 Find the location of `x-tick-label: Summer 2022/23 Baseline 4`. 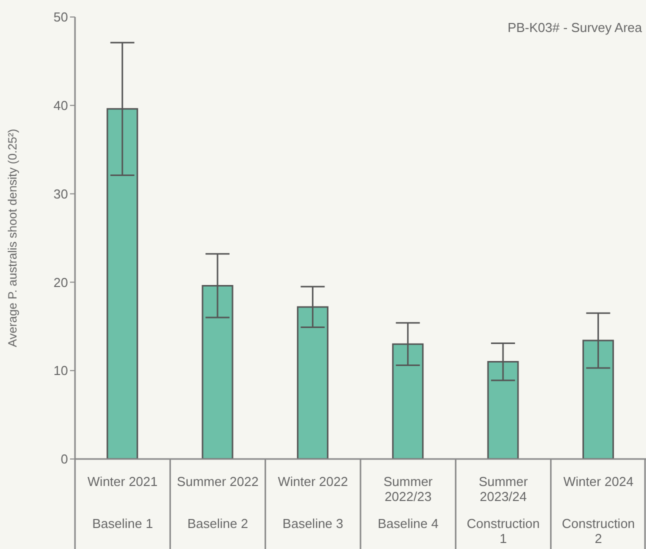

x-tick-label: Summer 2022/23 Baseline 4 is located at coordinates (408, 503).